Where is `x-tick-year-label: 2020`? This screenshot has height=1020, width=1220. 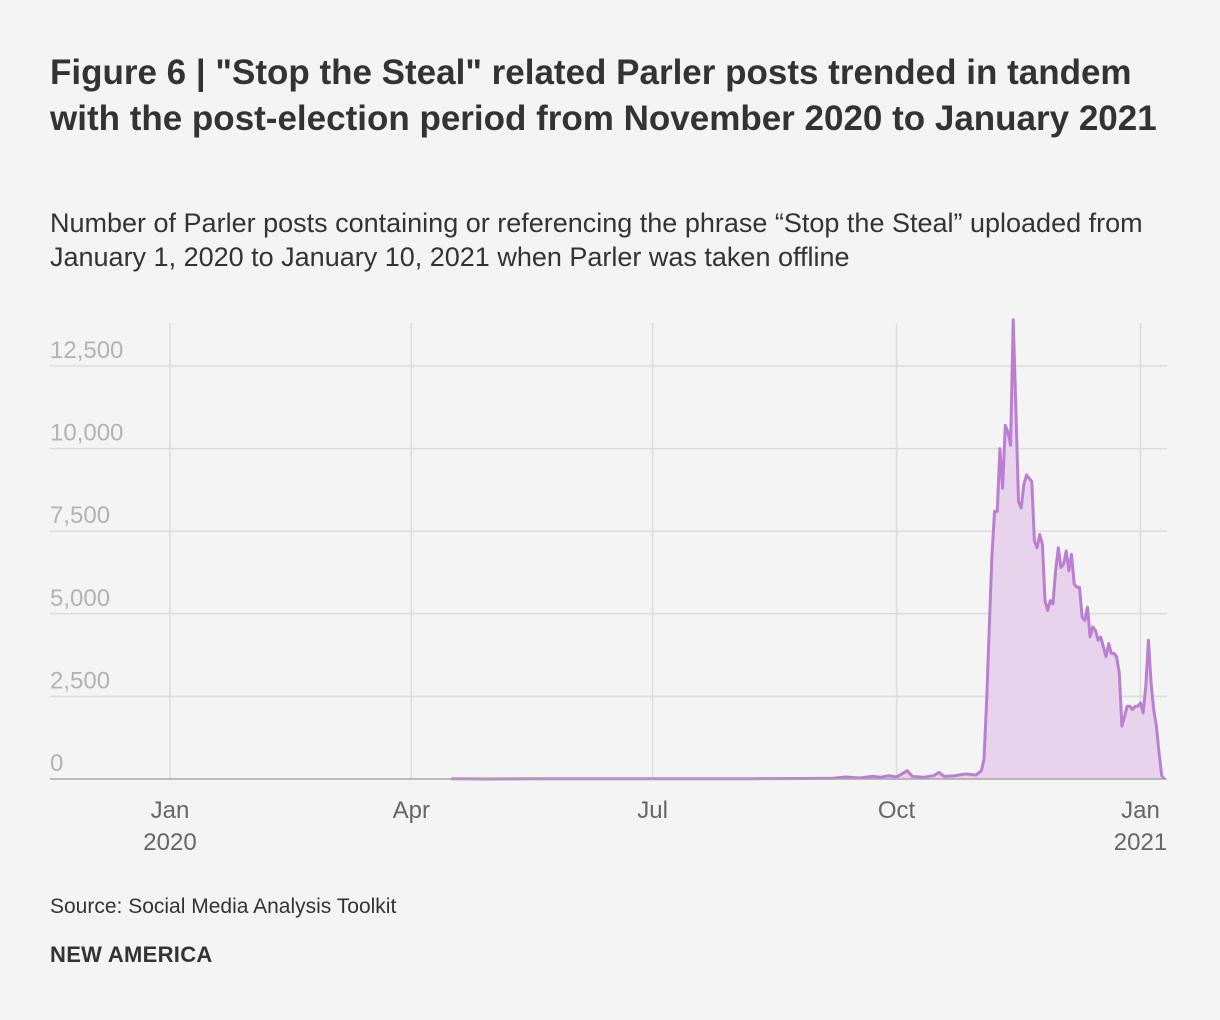
x-tick-year-label: 2020 is located at coordinates (169, 842).